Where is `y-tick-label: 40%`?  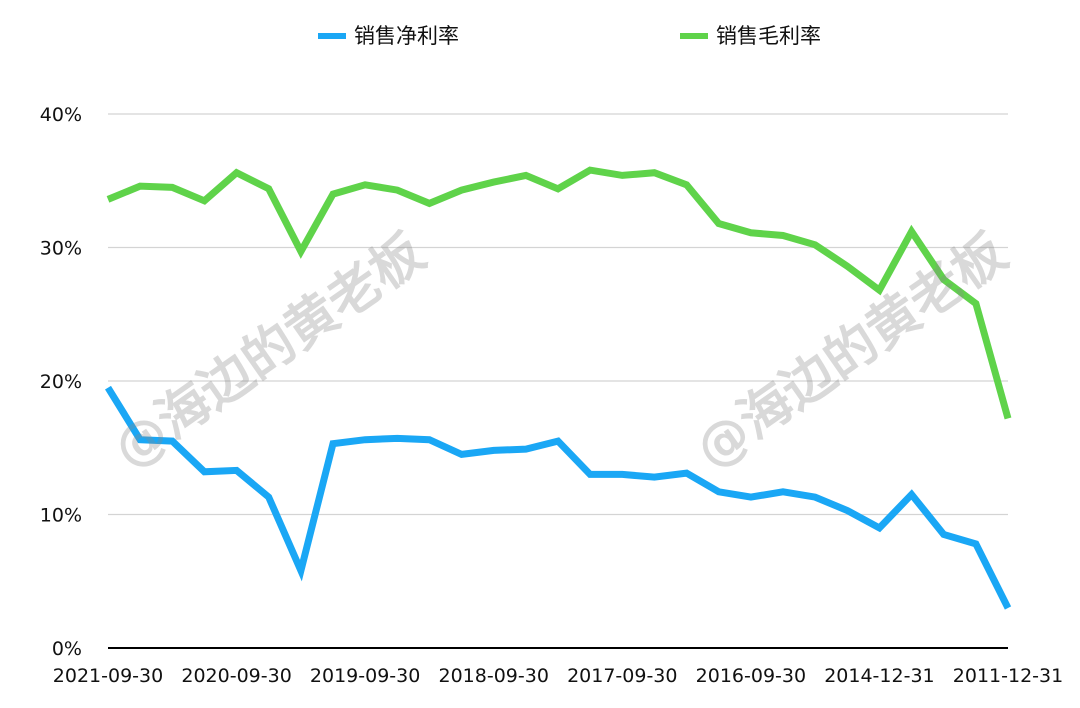
y-tick-label: 40% is located at coordinates (61, 115).